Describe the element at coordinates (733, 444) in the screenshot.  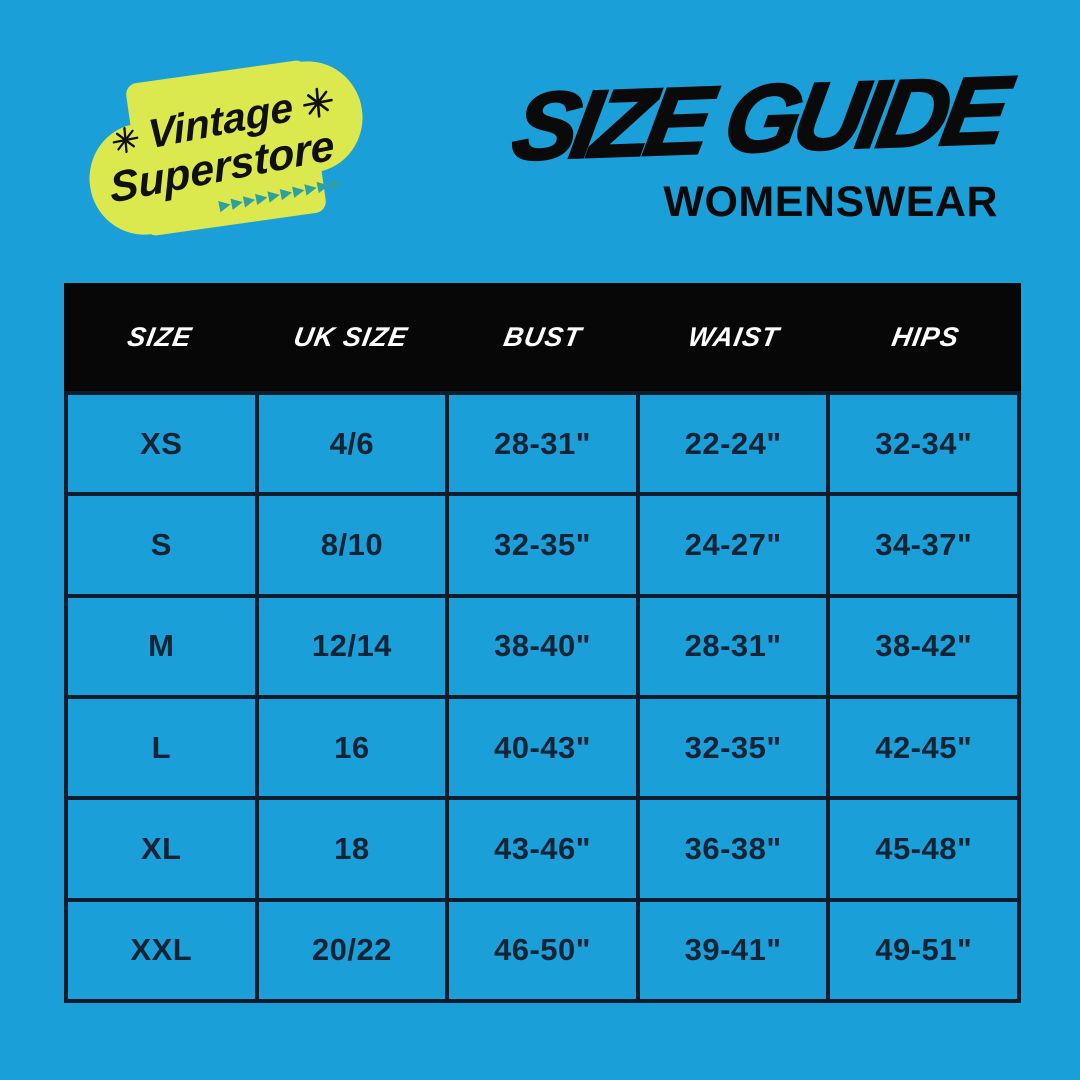
I see `cell-waist: 22-24"` at that location.